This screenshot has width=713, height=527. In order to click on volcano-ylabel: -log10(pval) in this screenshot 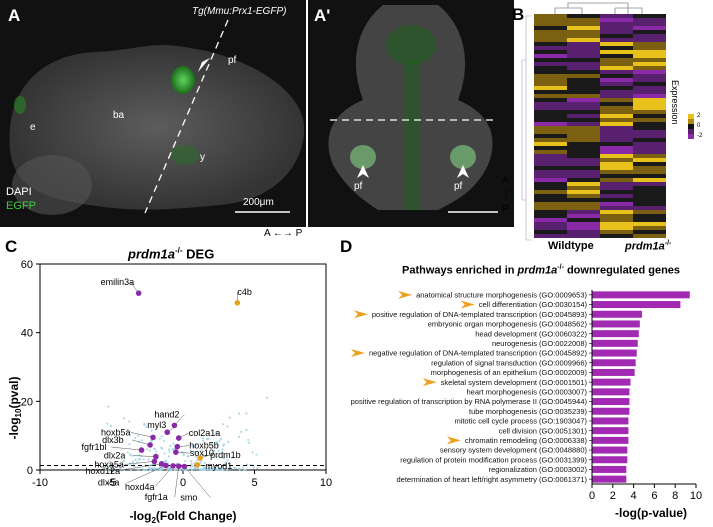, I will do `click(15, 408)`.